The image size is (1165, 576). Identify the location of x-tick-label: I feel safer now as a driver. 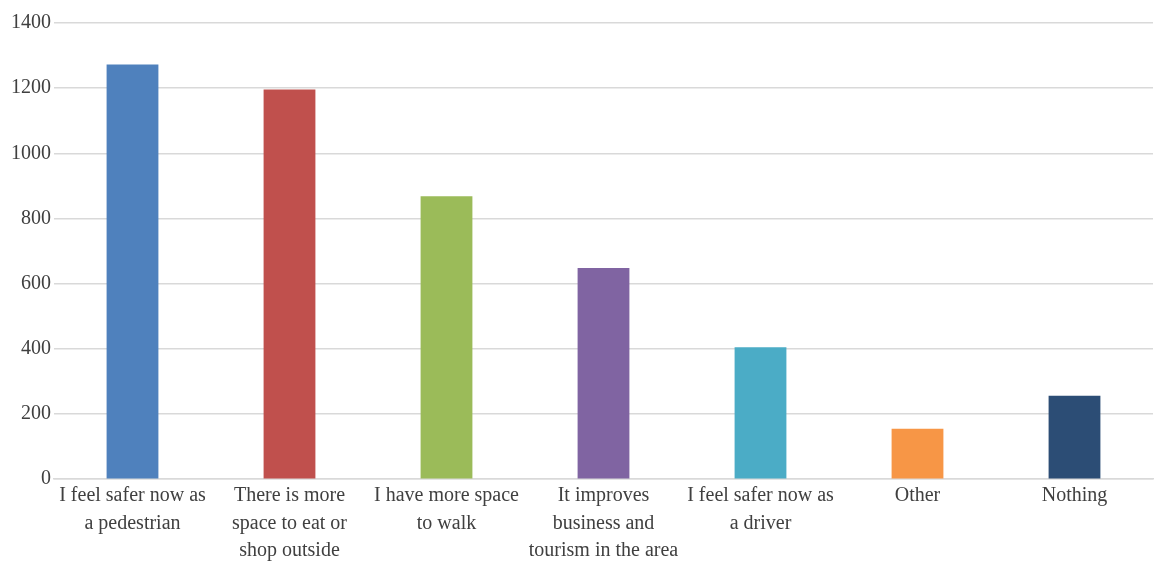
(761, 508).